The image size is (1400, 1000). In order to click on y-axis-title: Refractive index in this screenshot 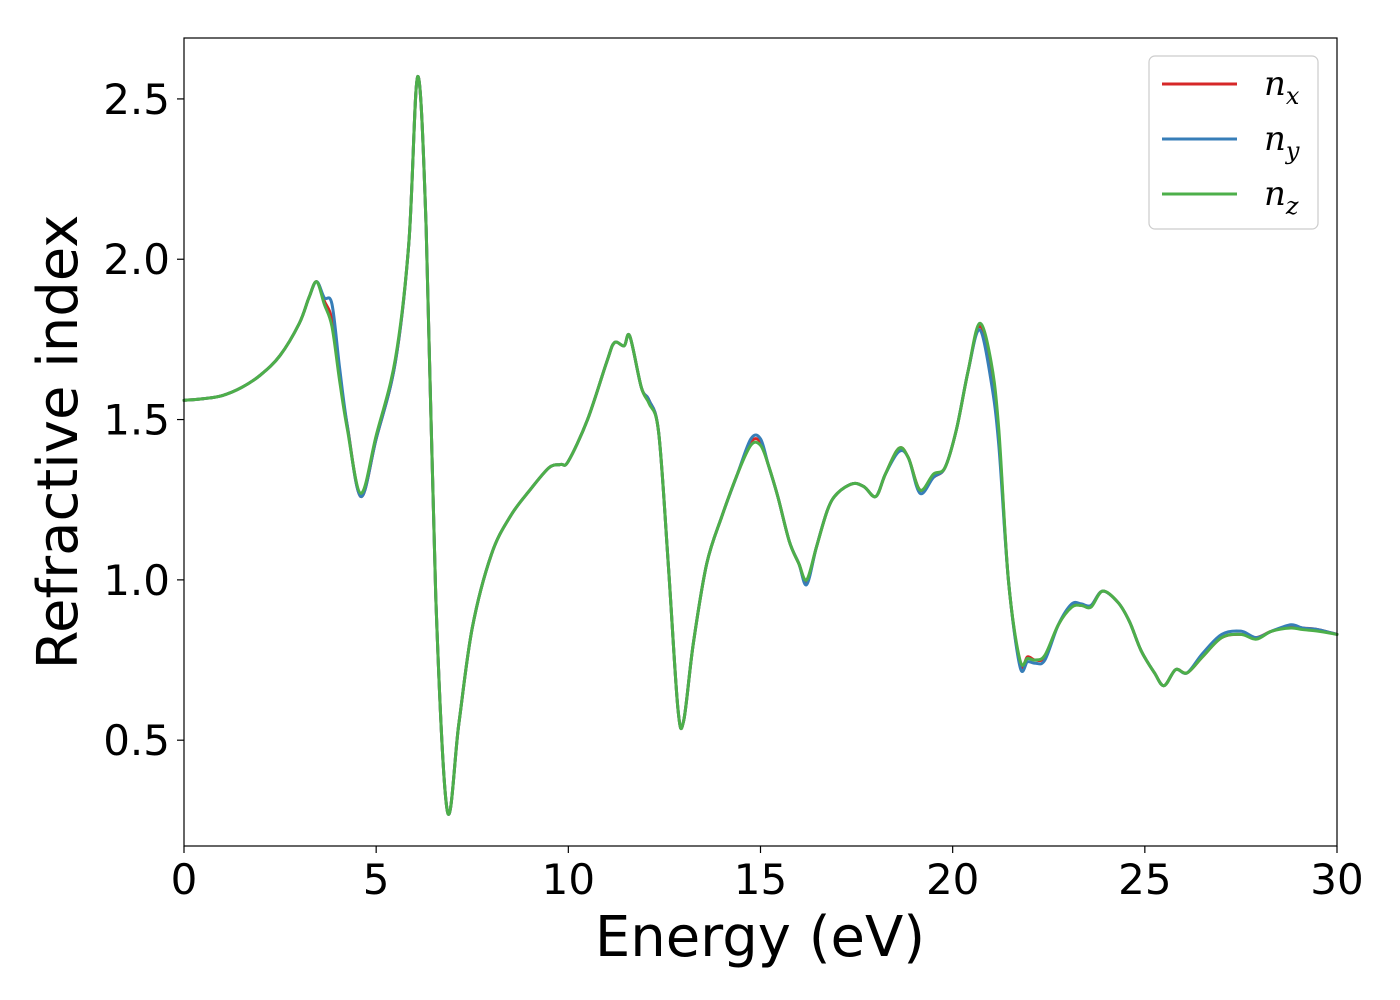, I will do `click(58, 442)`.